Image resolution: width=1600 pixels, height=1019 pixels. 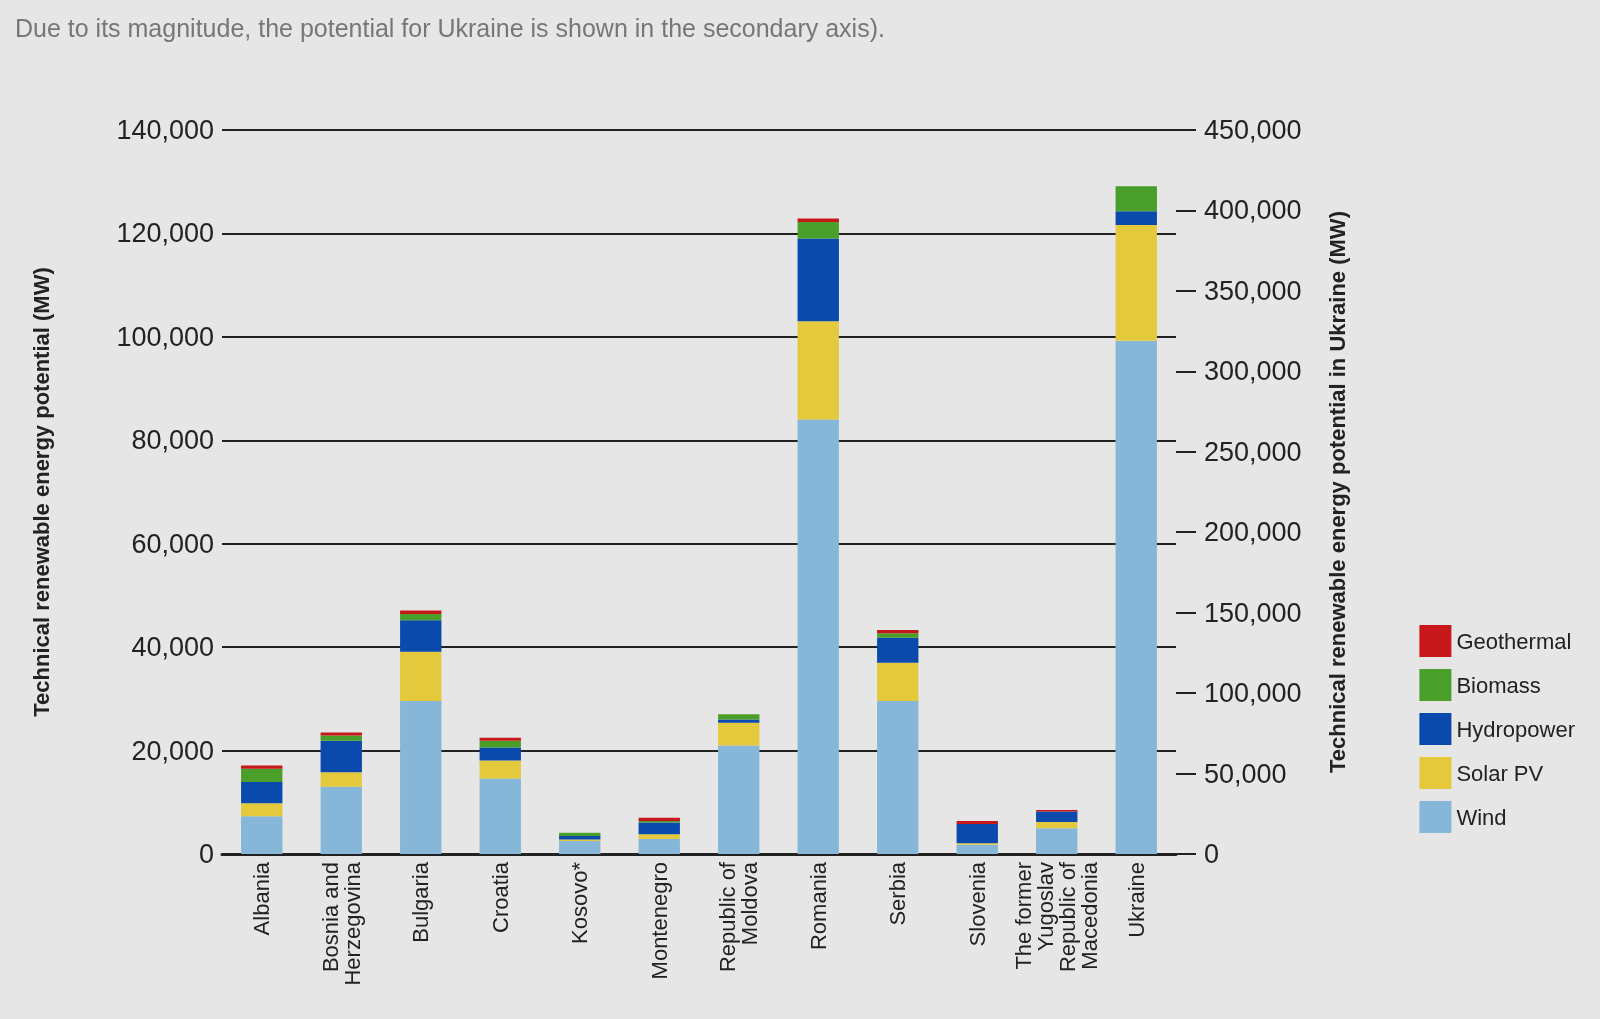 What do you see at coordinates (977, 904) in the screenshot?
I see `x-tick-label: Slovenia` at bounding box center [977, 904].